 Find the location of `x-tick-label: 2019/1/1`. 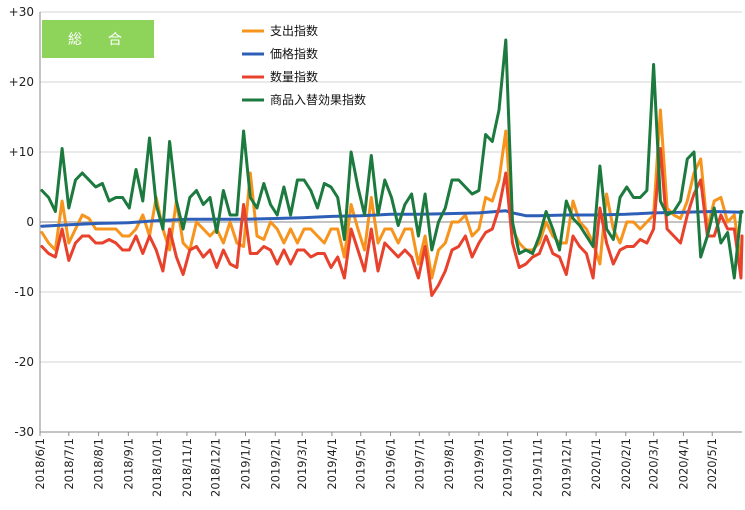

x-tick-label: 2019/1/1 is located at coordinates (246, 464).